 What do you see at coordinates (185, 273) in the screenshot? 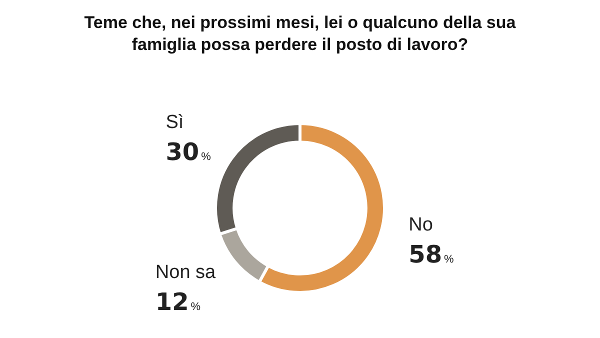
I see `slice-label: Non sa` at bounding box center [185, 273].